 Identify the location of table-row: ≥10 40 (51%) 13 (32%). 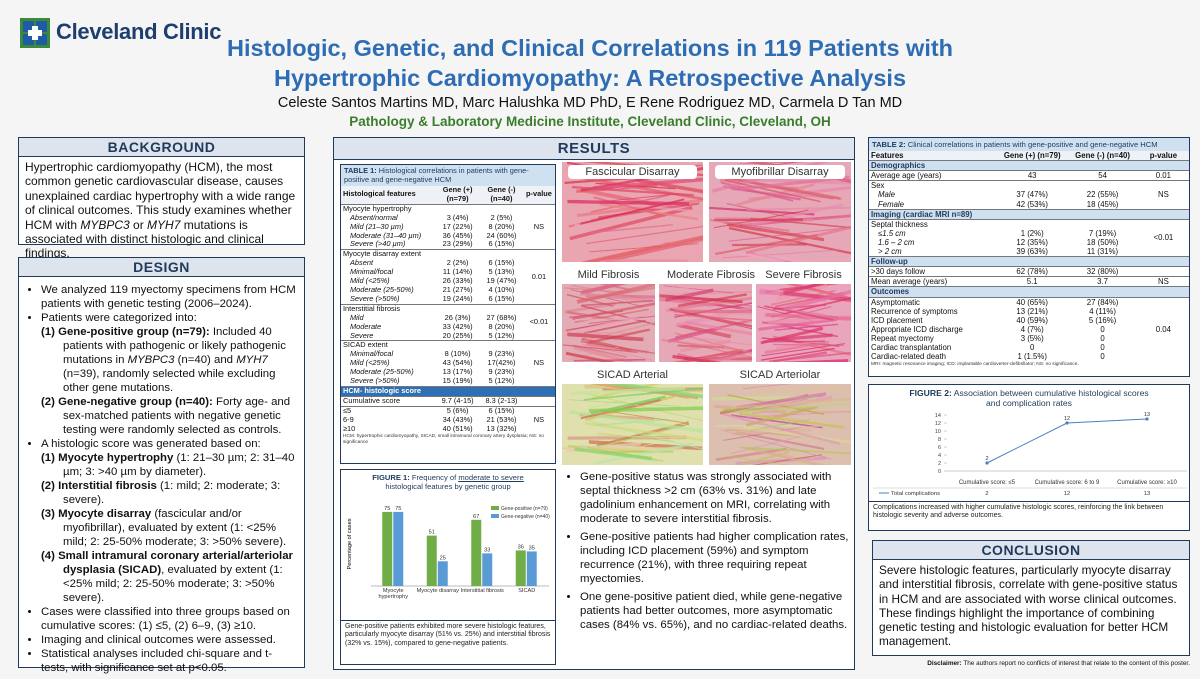
(448, 428).